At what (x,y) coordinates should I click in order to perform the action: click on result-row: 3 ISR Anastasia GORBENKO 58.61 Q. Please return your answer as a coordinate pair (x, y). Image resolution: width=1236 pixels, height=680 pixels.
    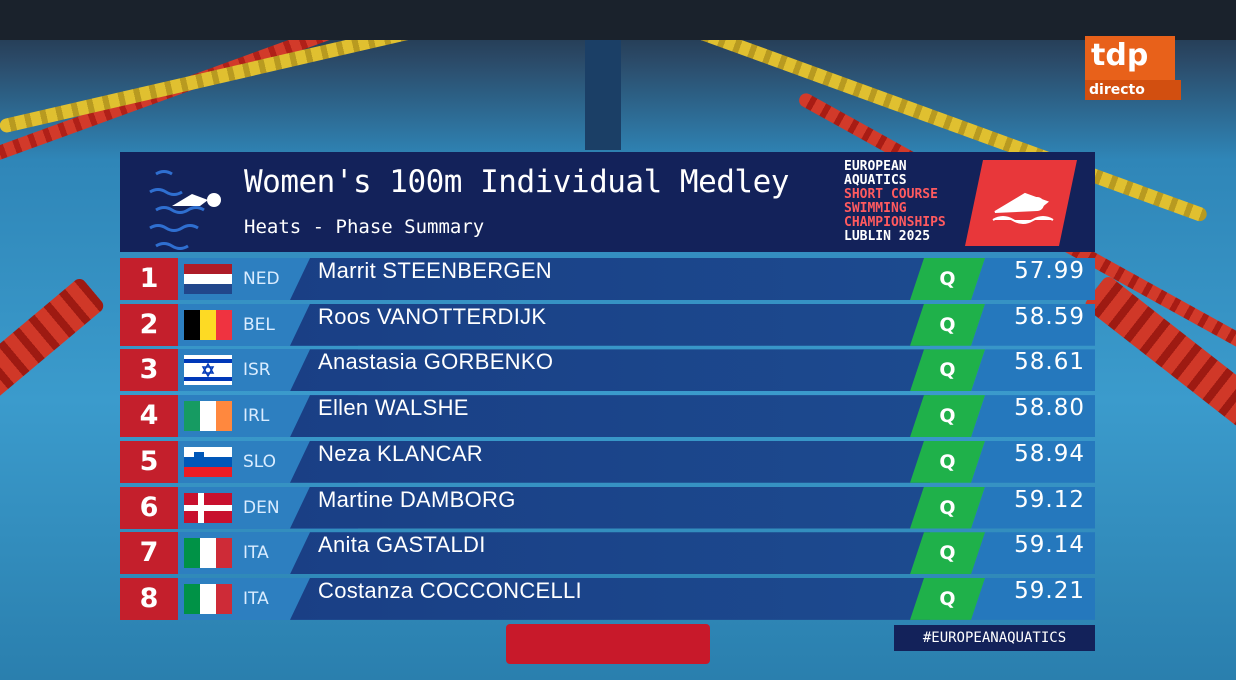
    Looking at the image, I should click on (607, 370).